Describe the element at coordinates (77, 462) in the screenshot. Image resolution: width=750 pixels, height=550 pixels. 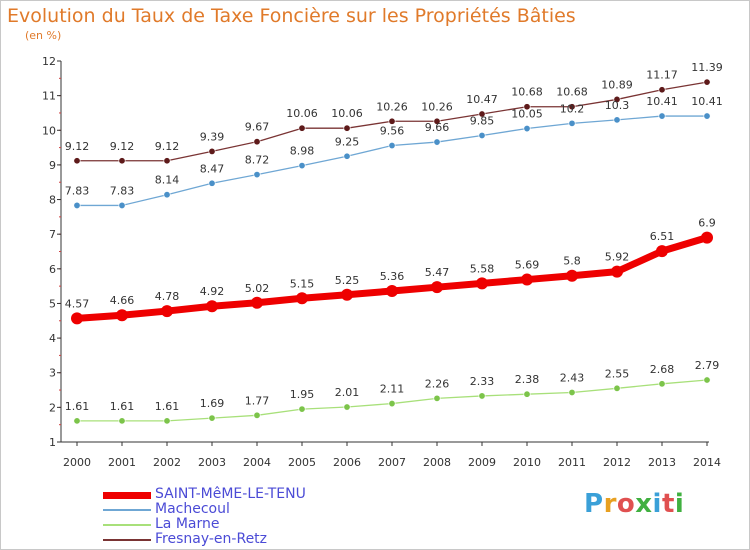
I see `x-tick-label: 2000` at that location.